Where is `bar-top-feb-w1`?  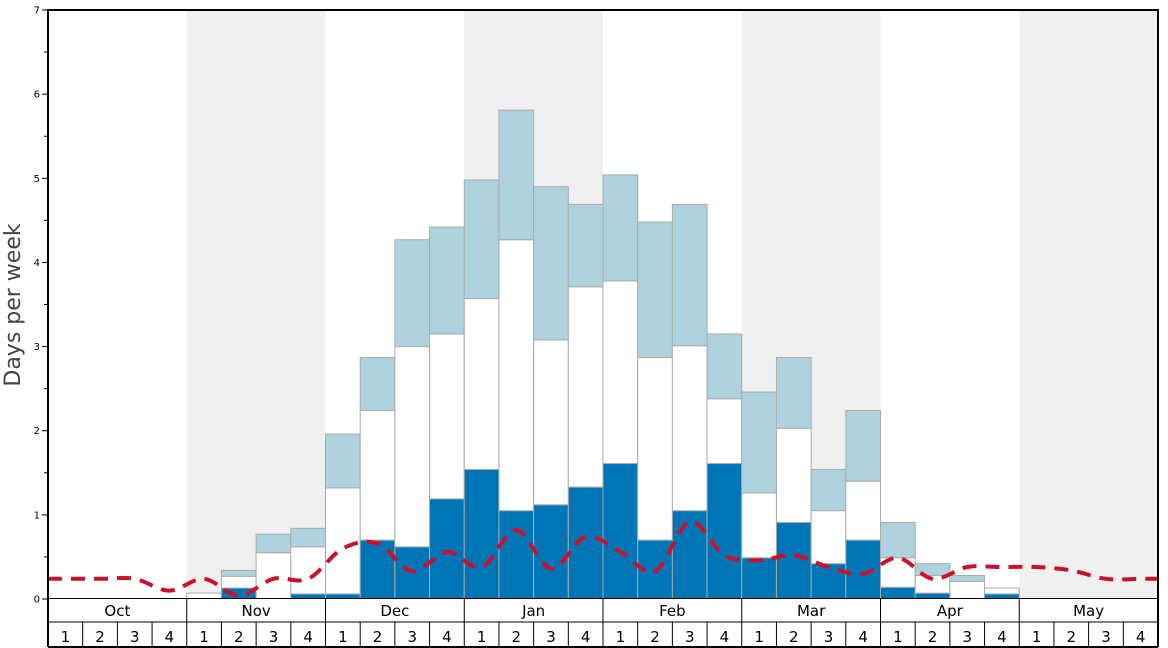 bar-top-feb-w1 is located at coordinates (620, 228).